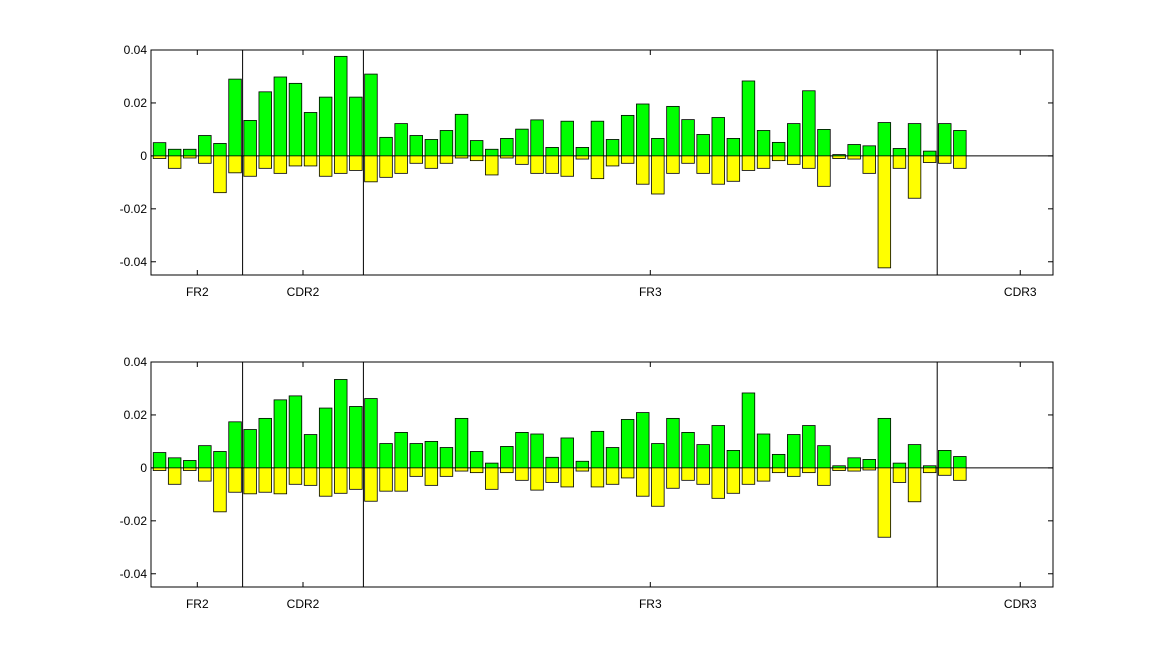  What do you see at coordinates (134, 574) in the screenshot?
I see `y-tick-label: -0.04` at bounding box center [134, 574].